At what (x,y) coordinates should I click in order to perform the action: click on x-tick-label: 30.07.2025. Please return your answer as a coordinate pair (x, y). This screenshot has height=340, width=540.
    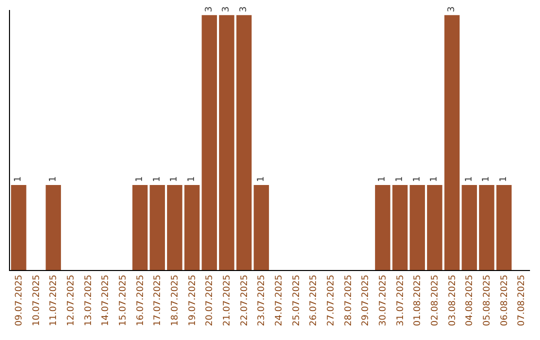
    Looking at the image, I should click on (383, 300).